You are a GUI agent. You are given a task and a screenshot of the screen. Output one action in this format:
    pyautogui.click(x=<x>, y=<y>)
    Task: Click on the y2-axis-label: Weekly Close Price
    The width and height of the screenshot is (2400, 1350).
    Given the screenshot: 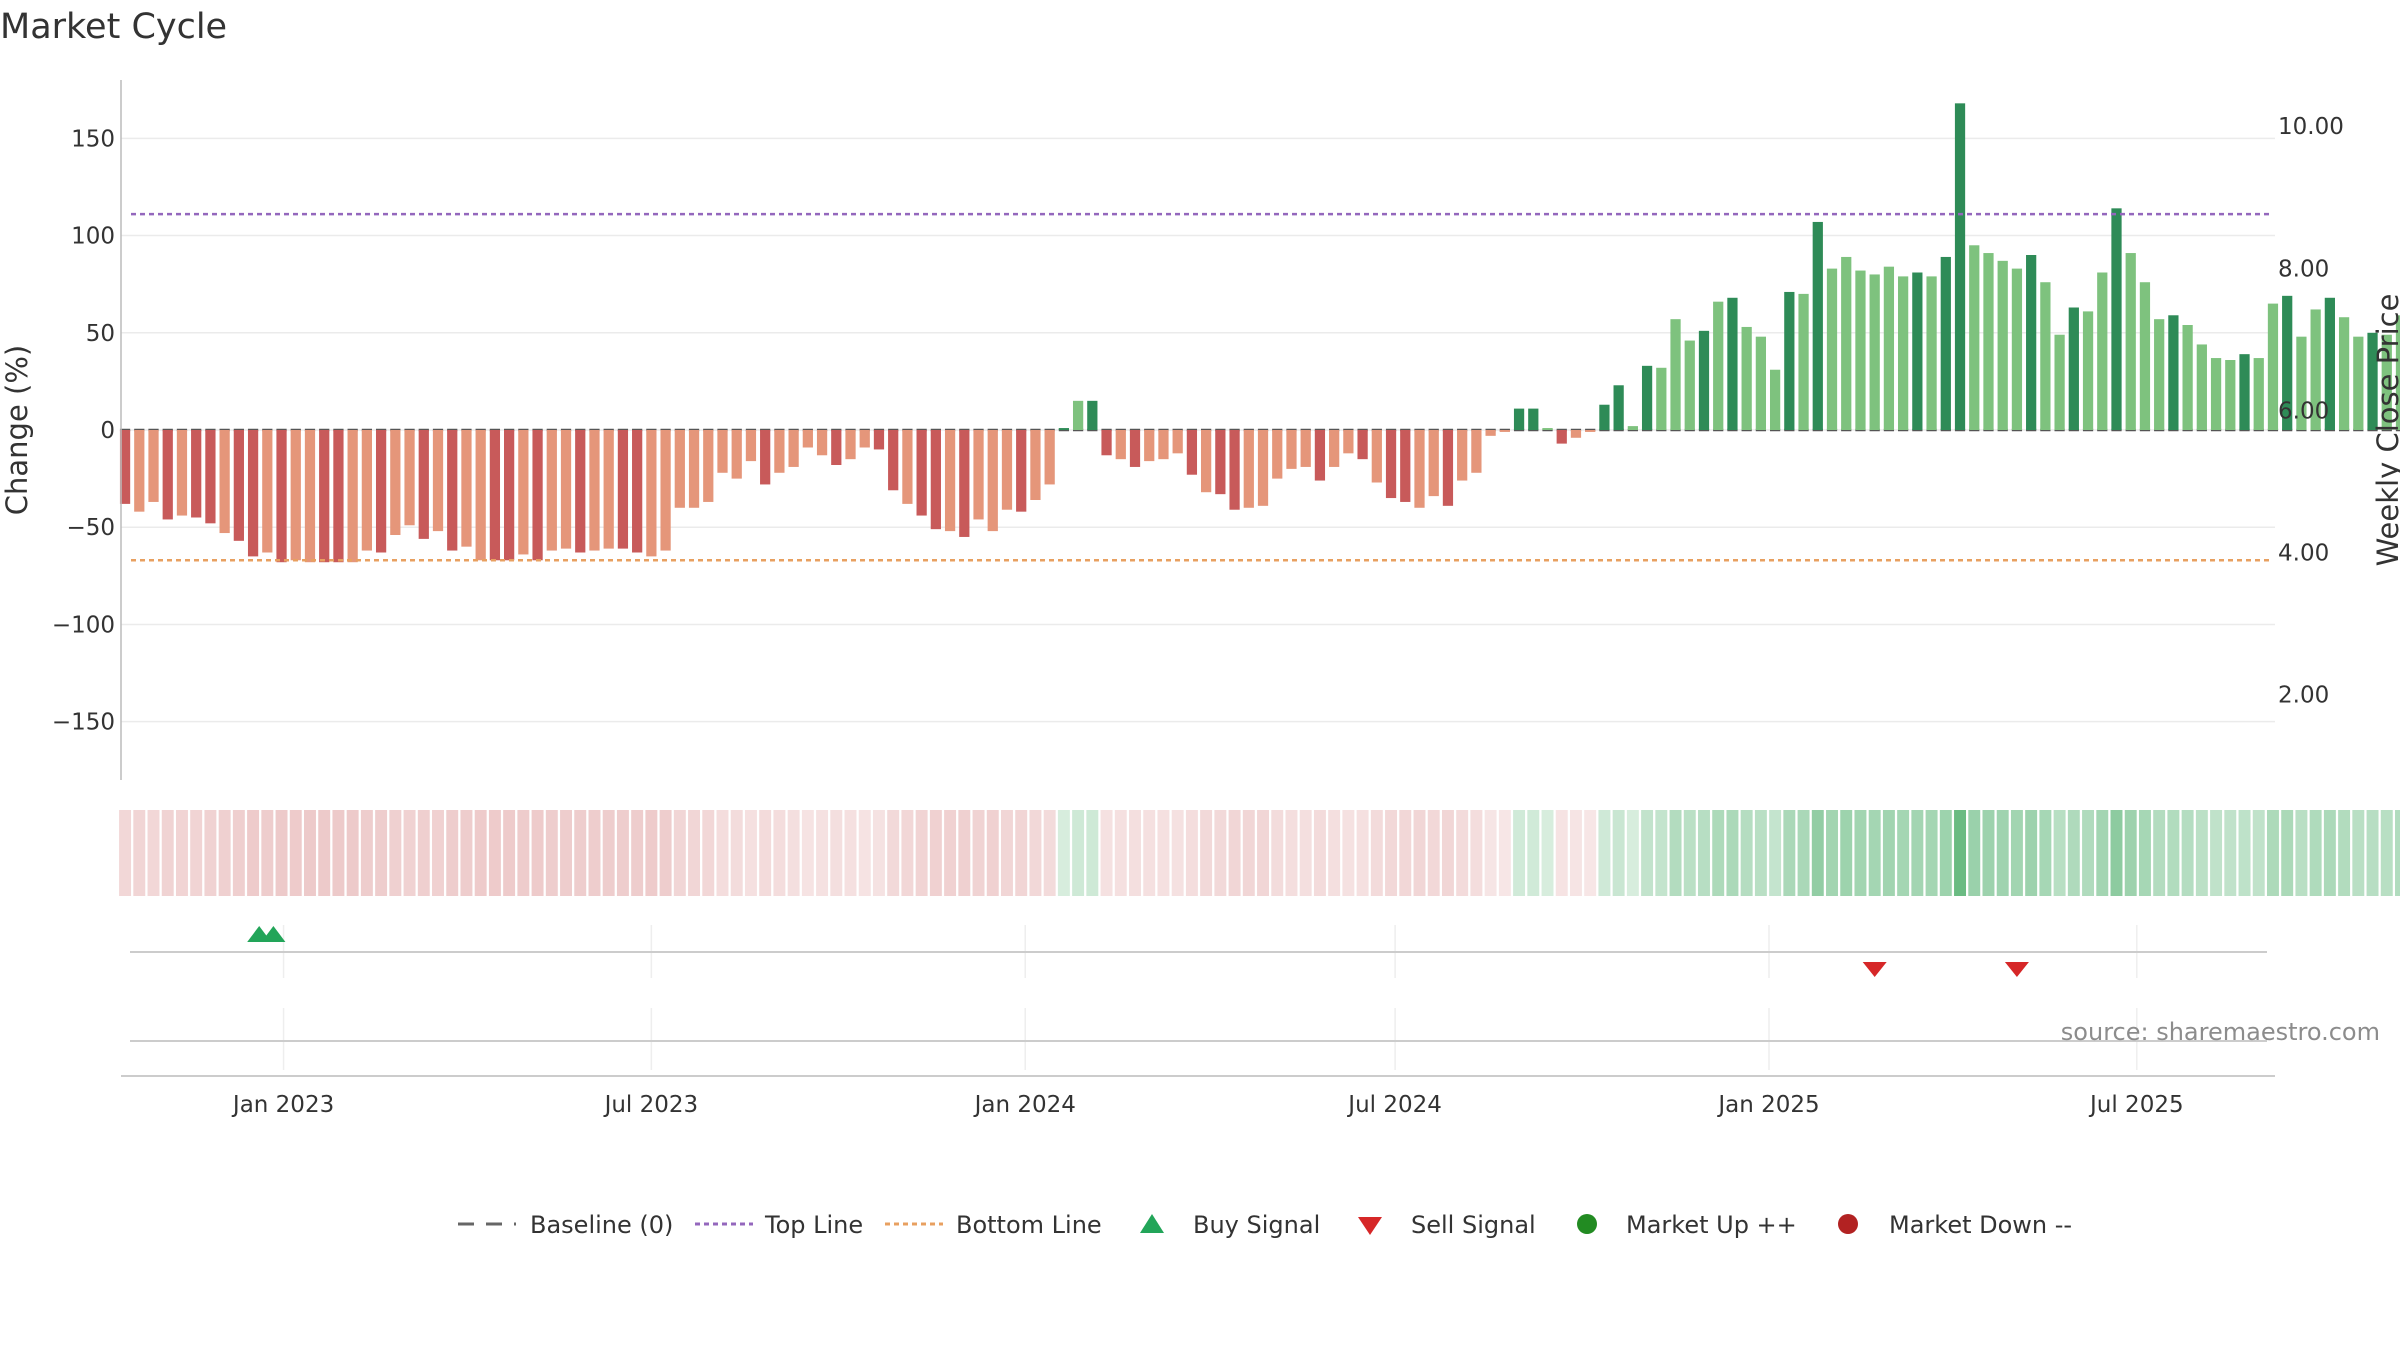 What is the action you would take?
    pyautogui.click(x=2385, y=430)
    